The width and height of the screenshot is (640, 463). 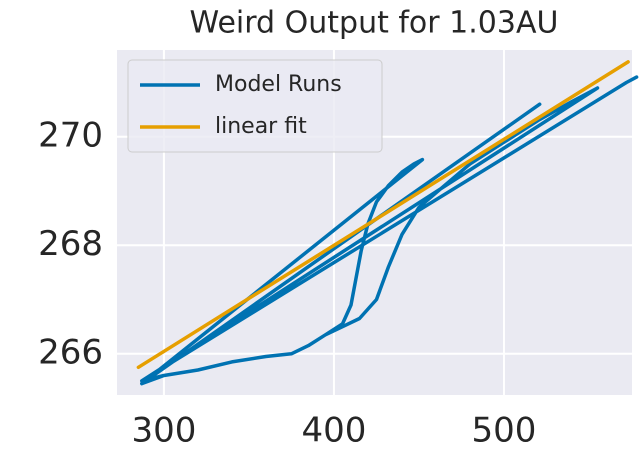 I want to click on chart-title: Weird Output for 1.03AU, so click(x=374, y=23).